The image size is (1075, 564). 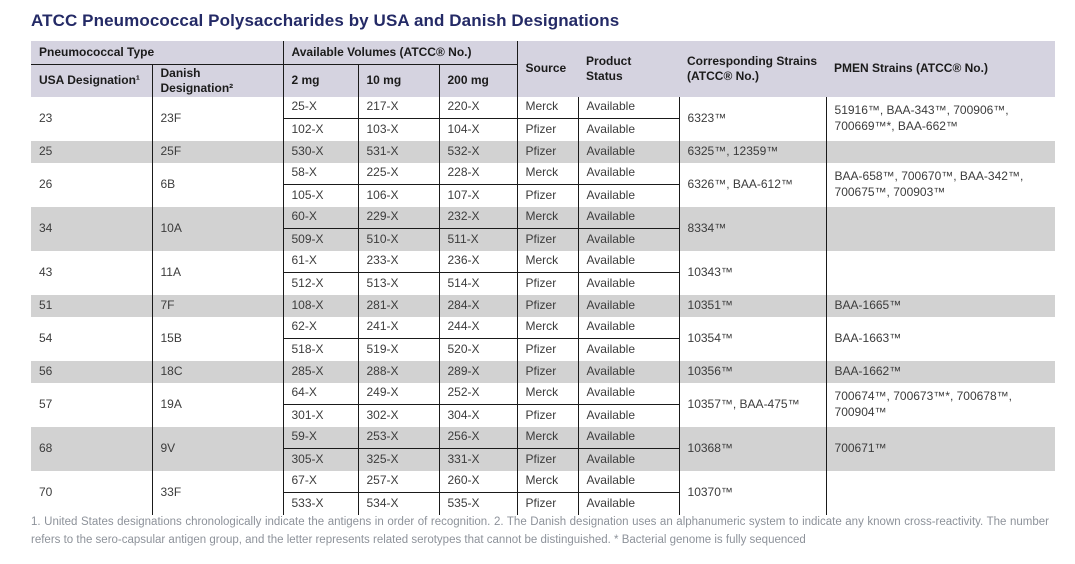 I want to click on cell-corresponding-strains: 6323™, so click(x=753, y=118).